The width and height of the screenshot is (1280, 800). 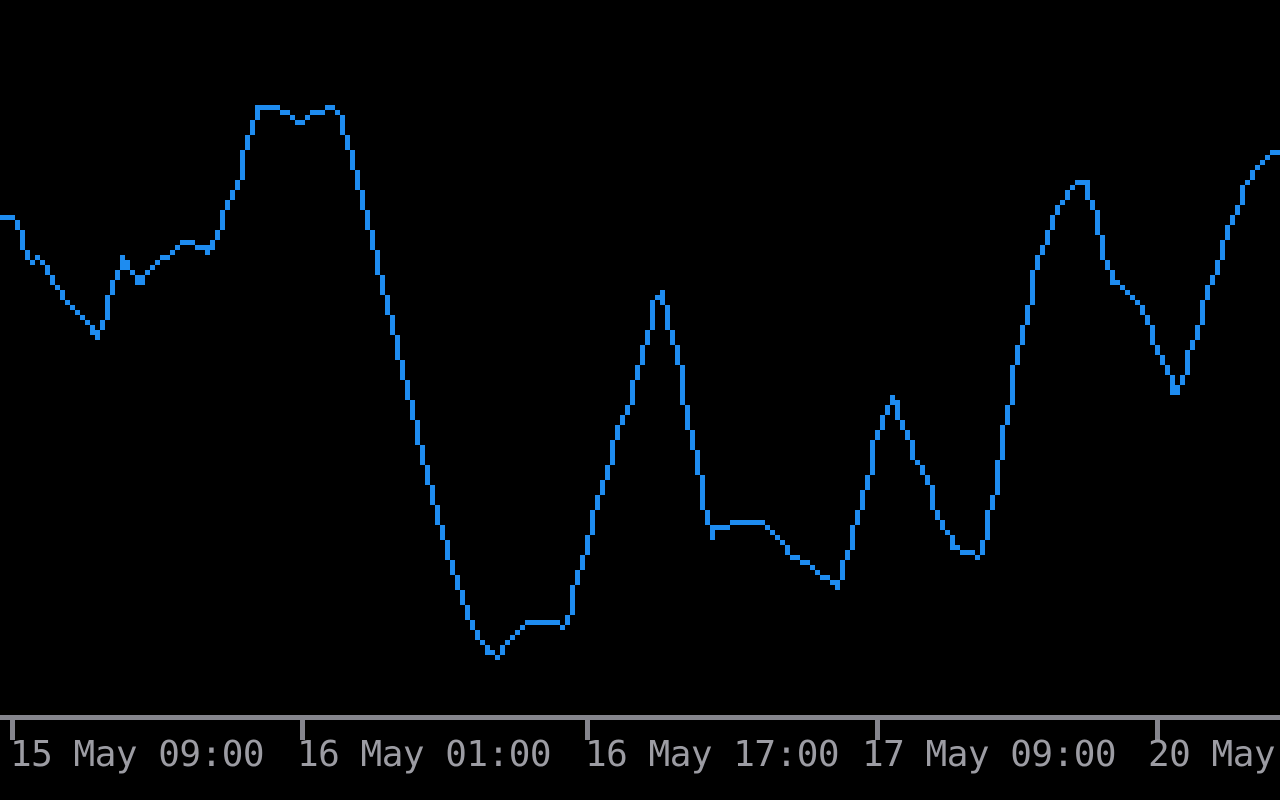 I want to click on x-axis-tick-label: 20 May, so click(x=1212, y=754).